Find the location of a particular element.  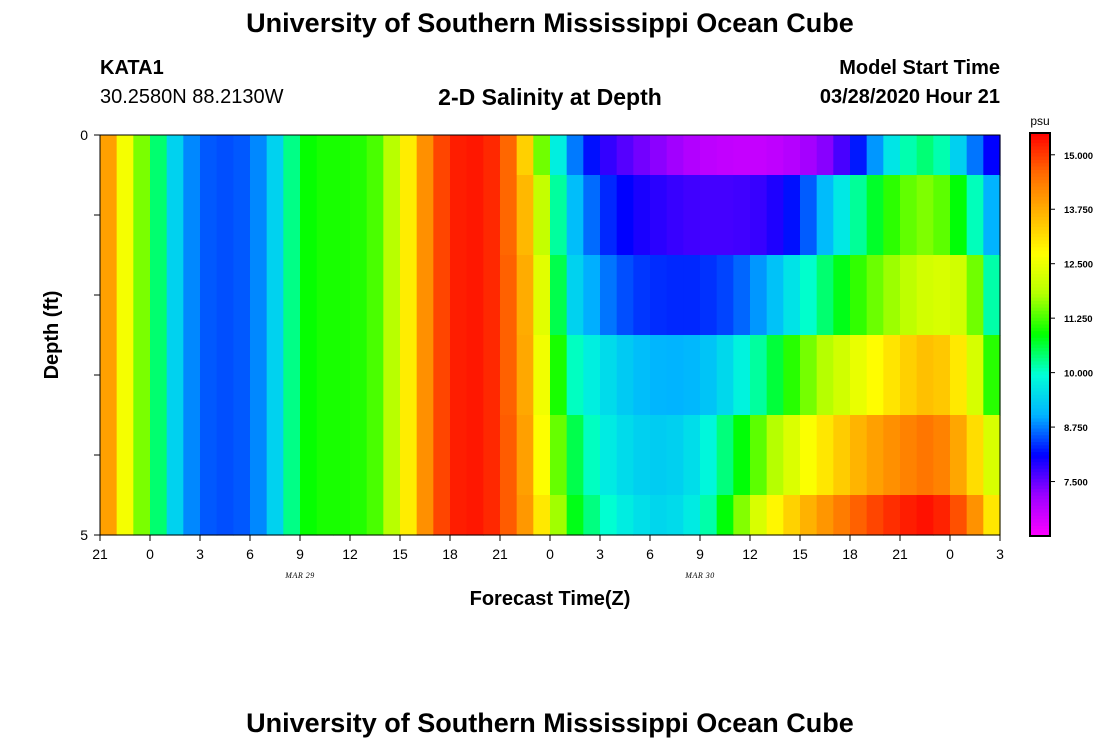

plot-title: 2-D Salinity at Depth is located at coordinates (550, 97).